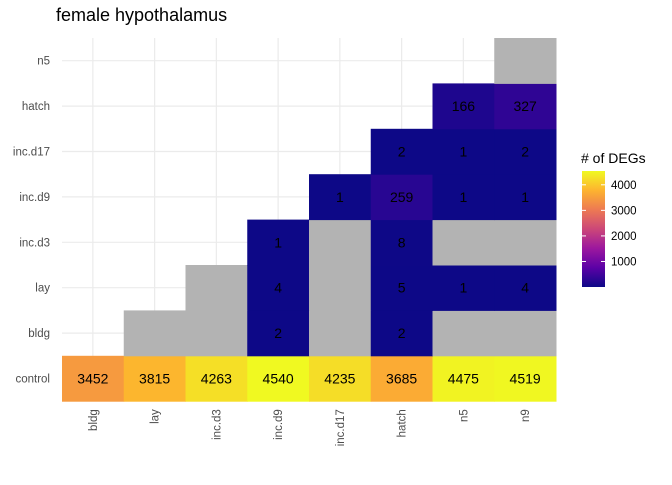 The image size is (672, 485). Describe the element at coordinates (526, 415) in the screenshot. I see `x-tick-label: n9` at that location.